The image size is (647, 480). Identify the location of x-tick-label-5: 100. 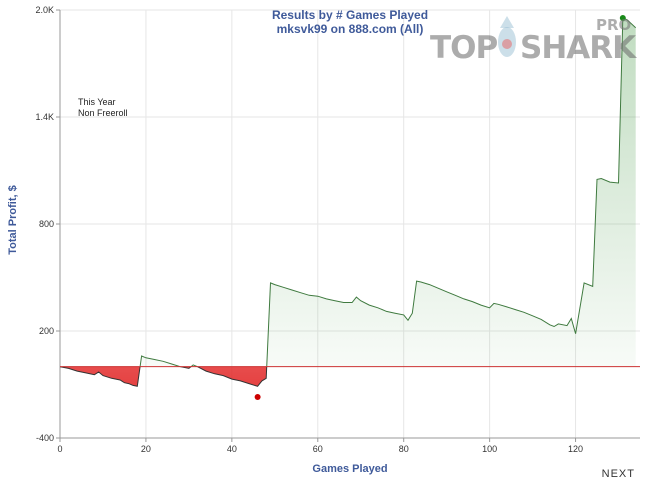
(489, 449).